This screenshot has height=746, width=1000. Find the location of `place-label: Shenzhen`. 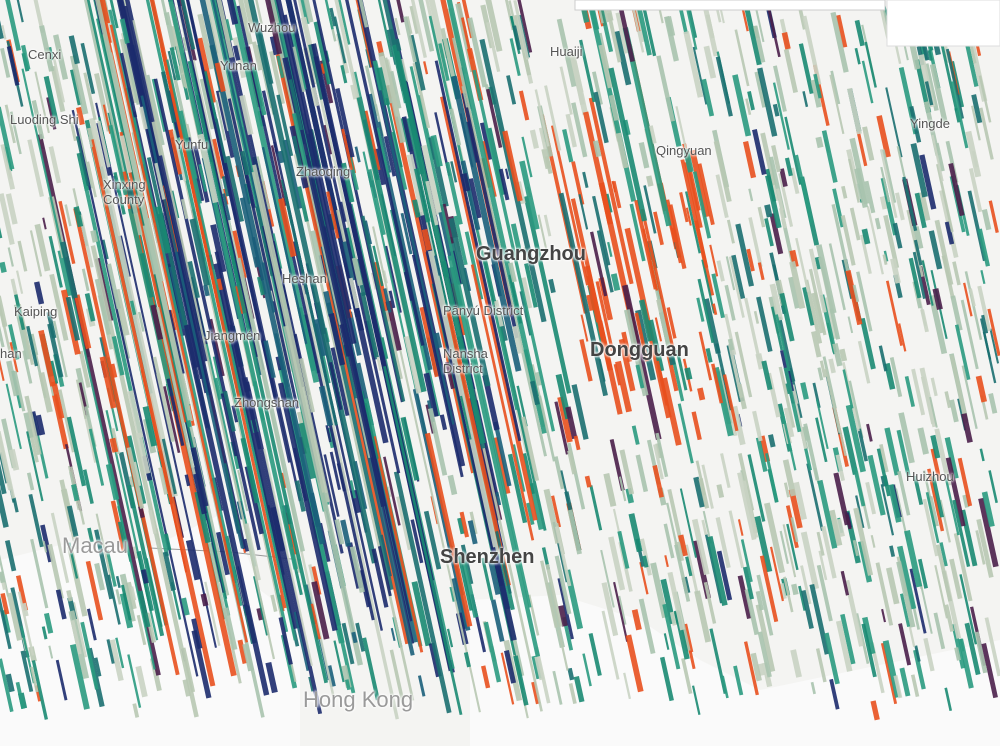

place-label: Shenzhen is located at coordinates (487, 557).